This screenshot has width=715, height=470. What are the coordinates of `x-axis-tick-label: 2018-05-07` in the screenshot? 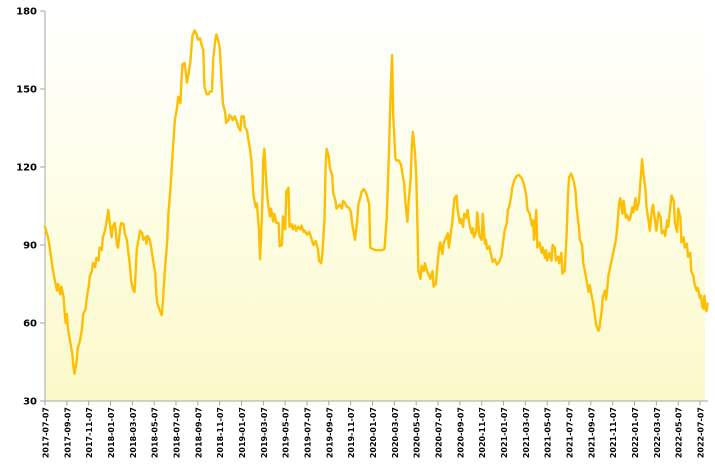 It's located at (155, 432).